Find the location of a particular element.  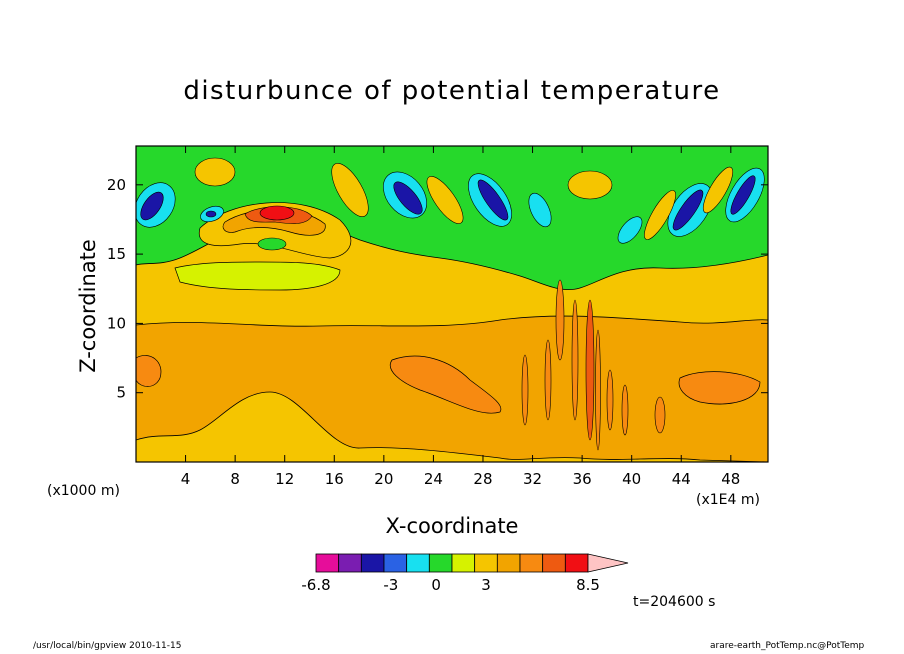

x-unit-left: (x1000 m) is located at coordinates (83, 491).